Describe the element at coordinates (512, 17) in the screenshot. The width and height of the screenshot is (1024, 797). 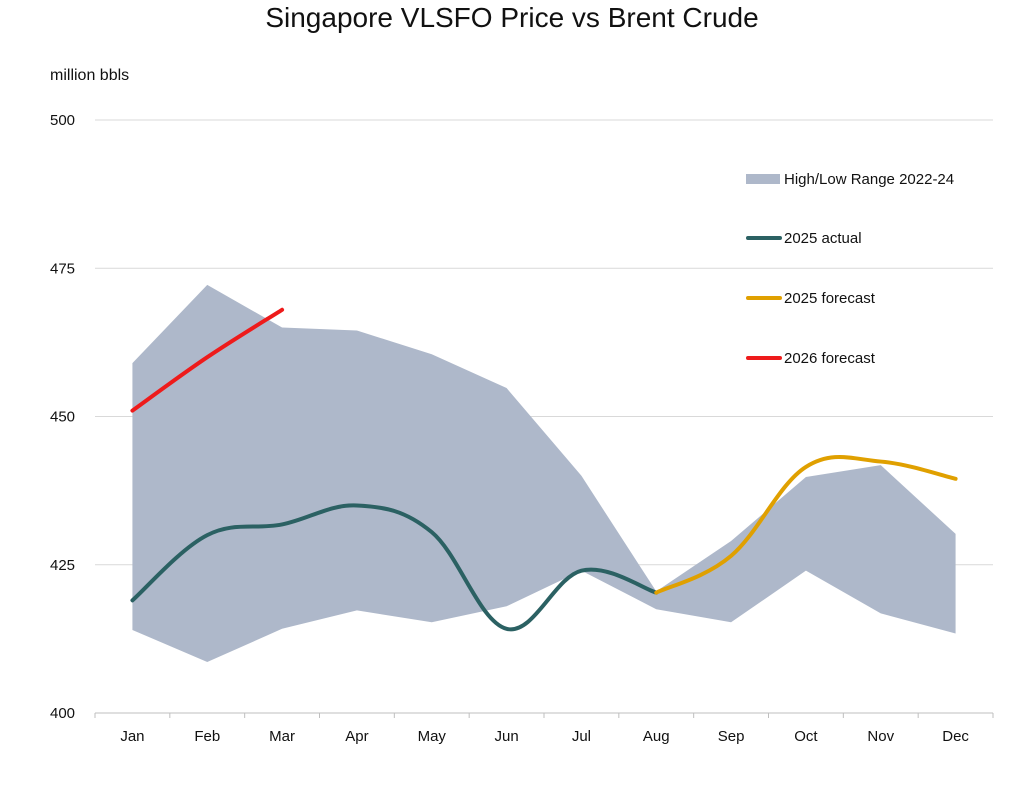
I see `chart-title: Singapore VLSFO Price vs Brent Crude` at that location.